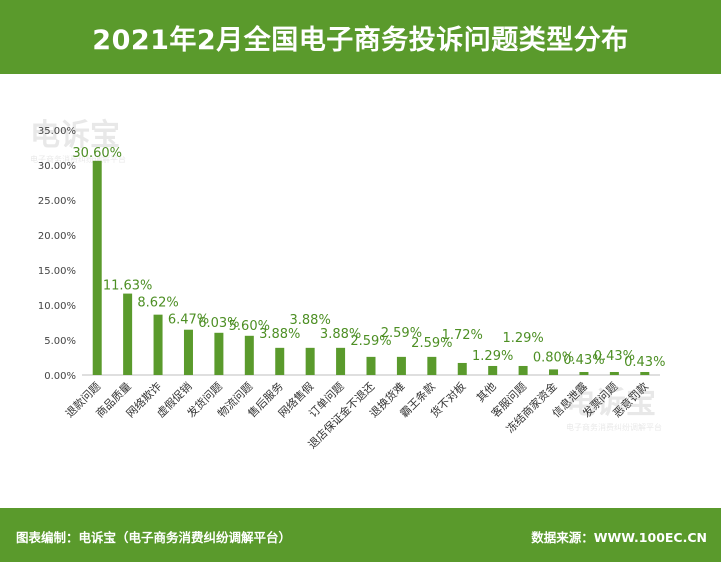  Describe the element at coordinates (57, 201) in the screenshot. I see `y-tick-label: 25.00%` at that location.